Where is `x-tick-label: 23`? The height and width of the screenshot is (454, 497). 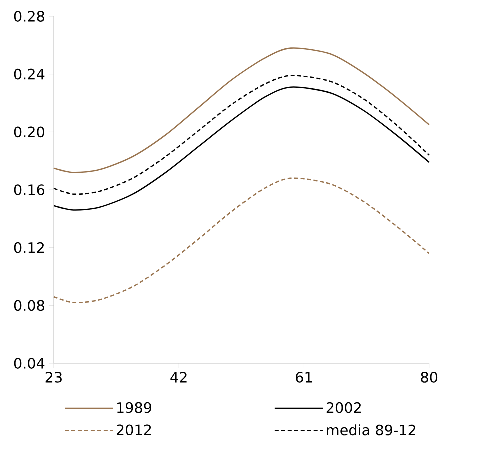 x-tick-label: 23 is located at coordinates (54, 377).